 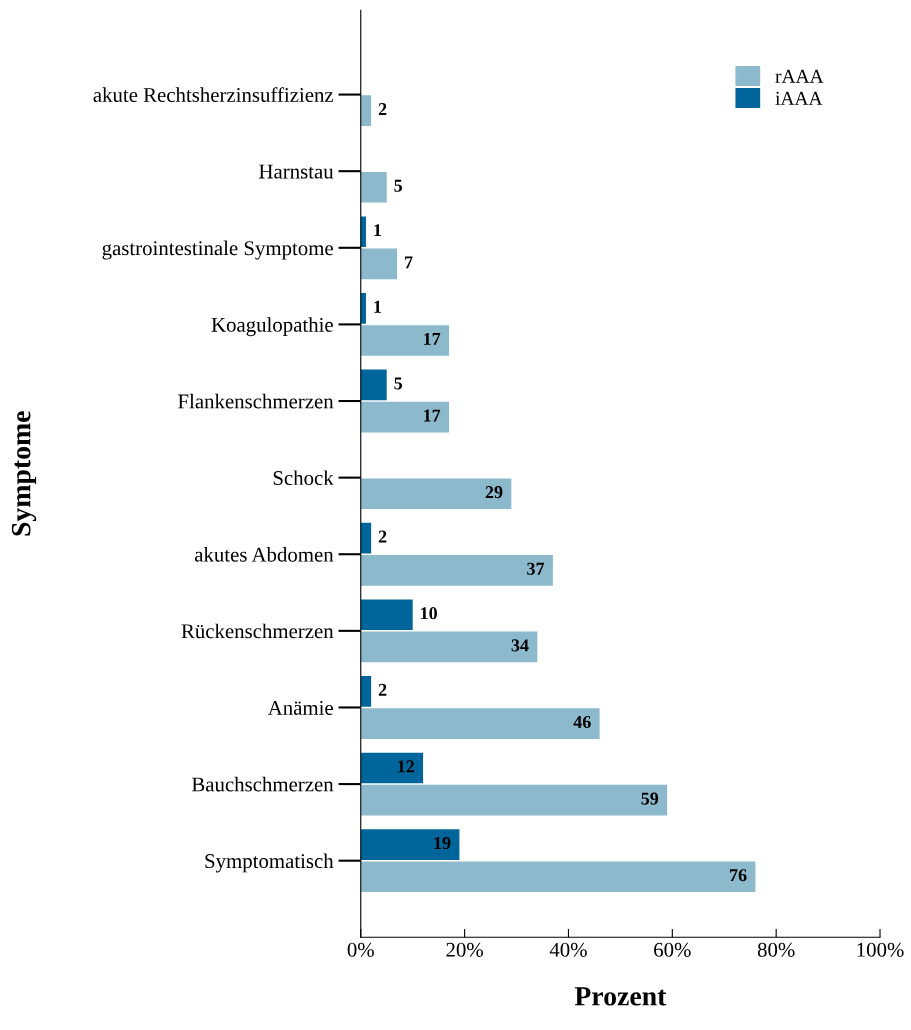 I want to click on y-tick-label: Koagulopathie, so click(x=272, y=327).